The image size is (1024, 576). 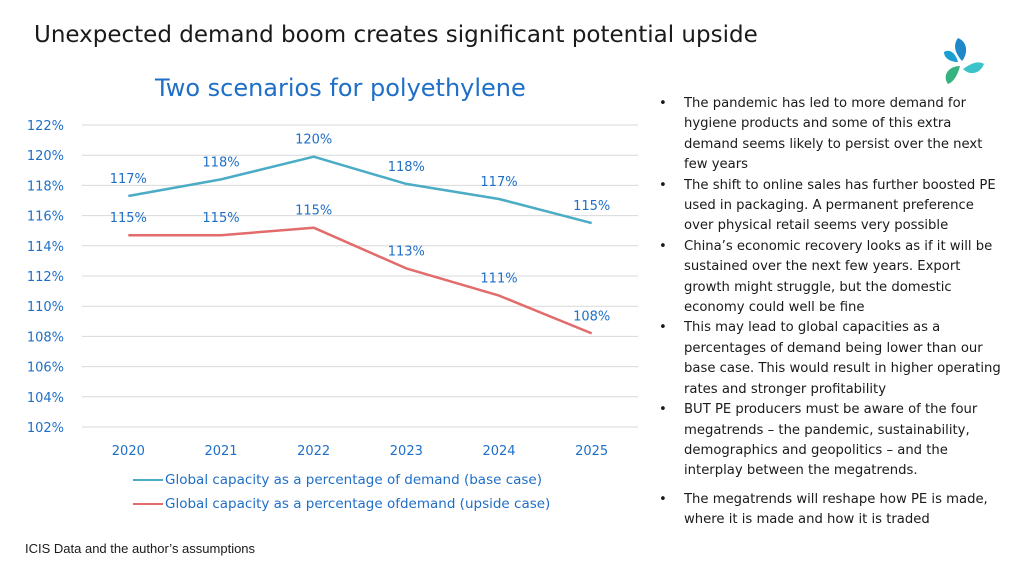 I want to click on y-tick-label: 114%, so click(x=45, y=247).